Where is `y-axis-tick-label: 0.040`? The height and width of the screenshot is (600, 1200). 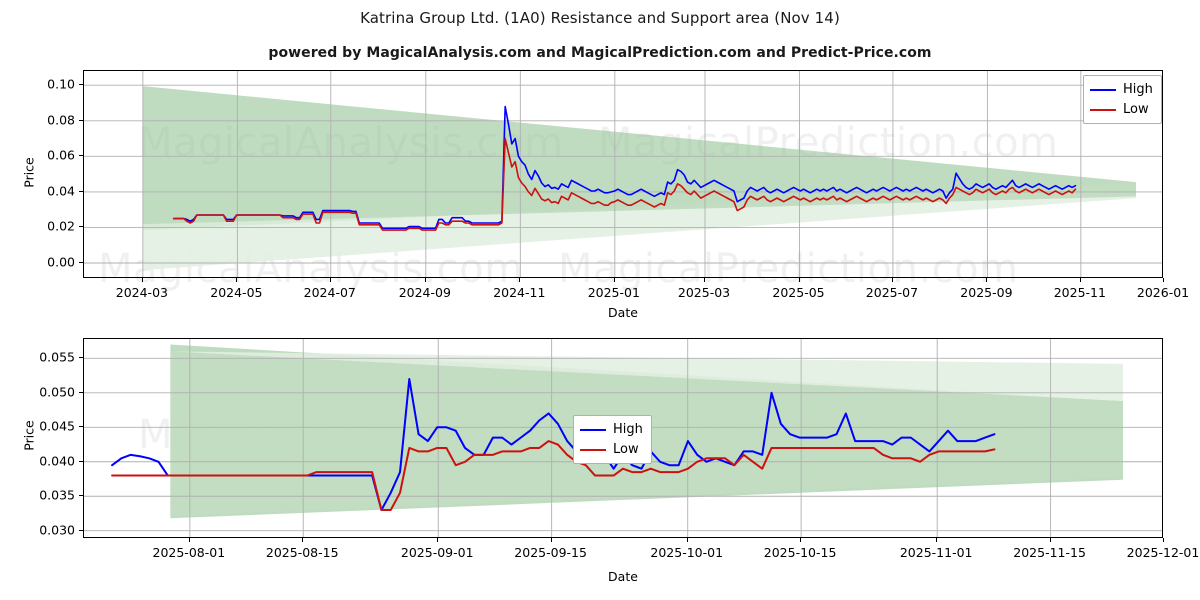
y-axis-tick-label: 0.040 is located at coordinates (57, 461).